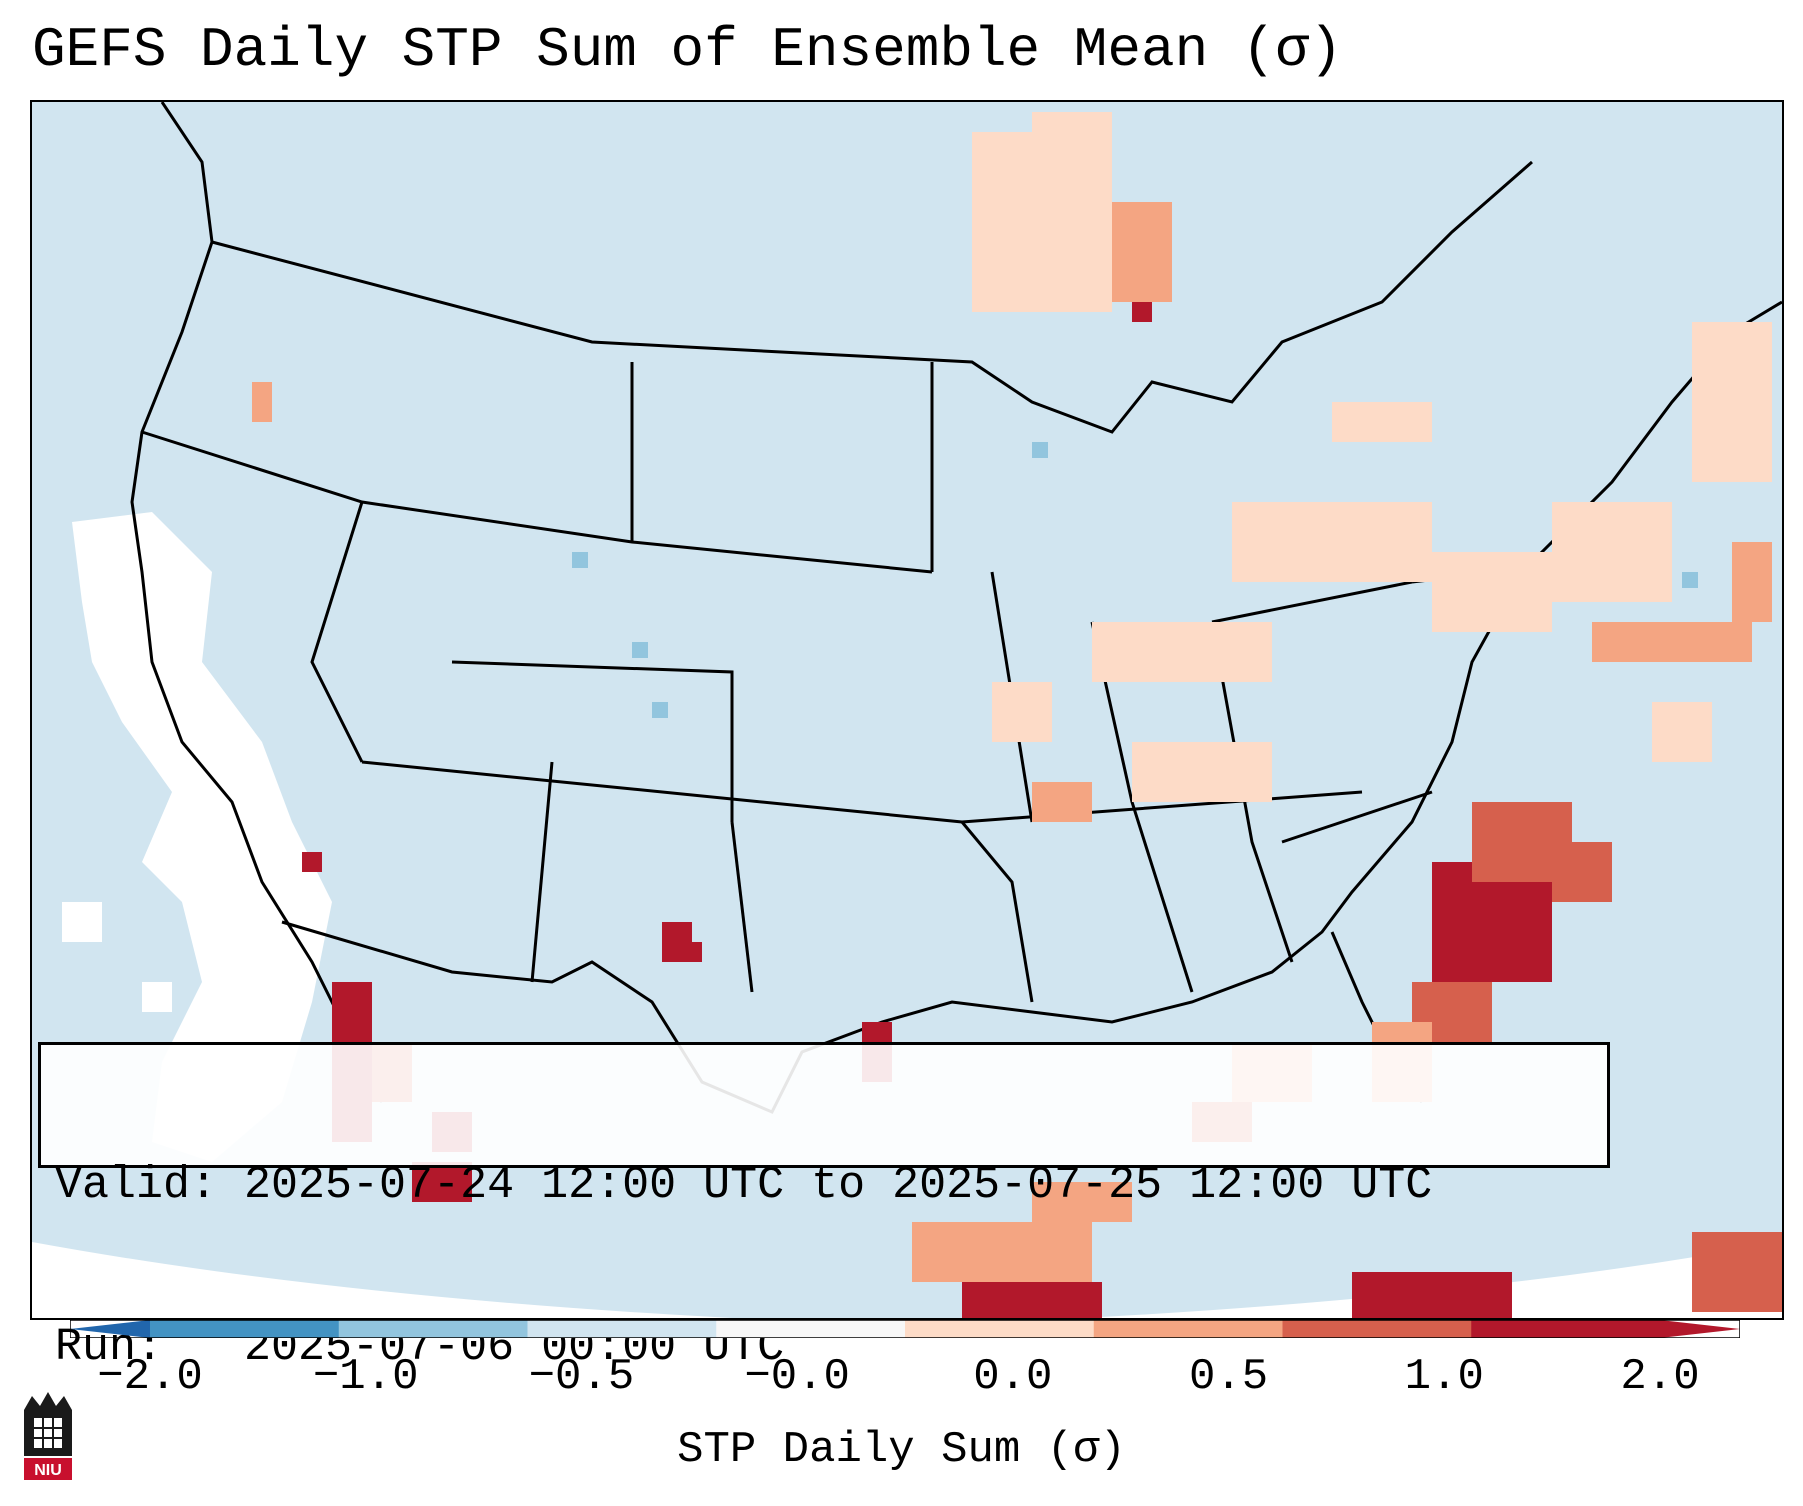  Describe the element at coordinates (872, 297) in the screenshot. I see `us-canada-border` at that location.